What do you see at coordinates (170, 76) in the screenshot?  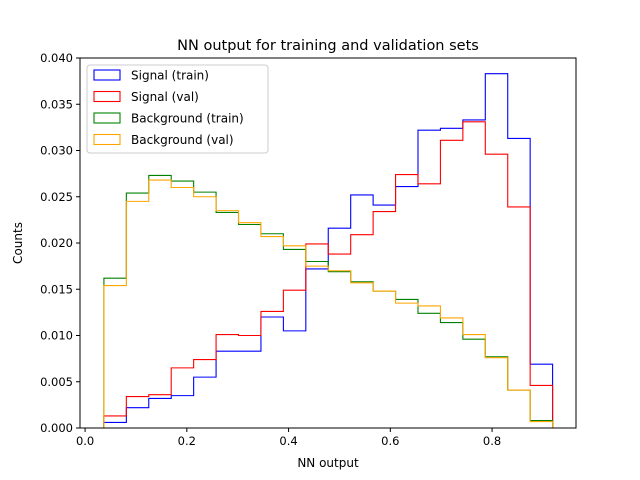 I see `legend-label: Signal (train)` at bounding box center [170, 76].